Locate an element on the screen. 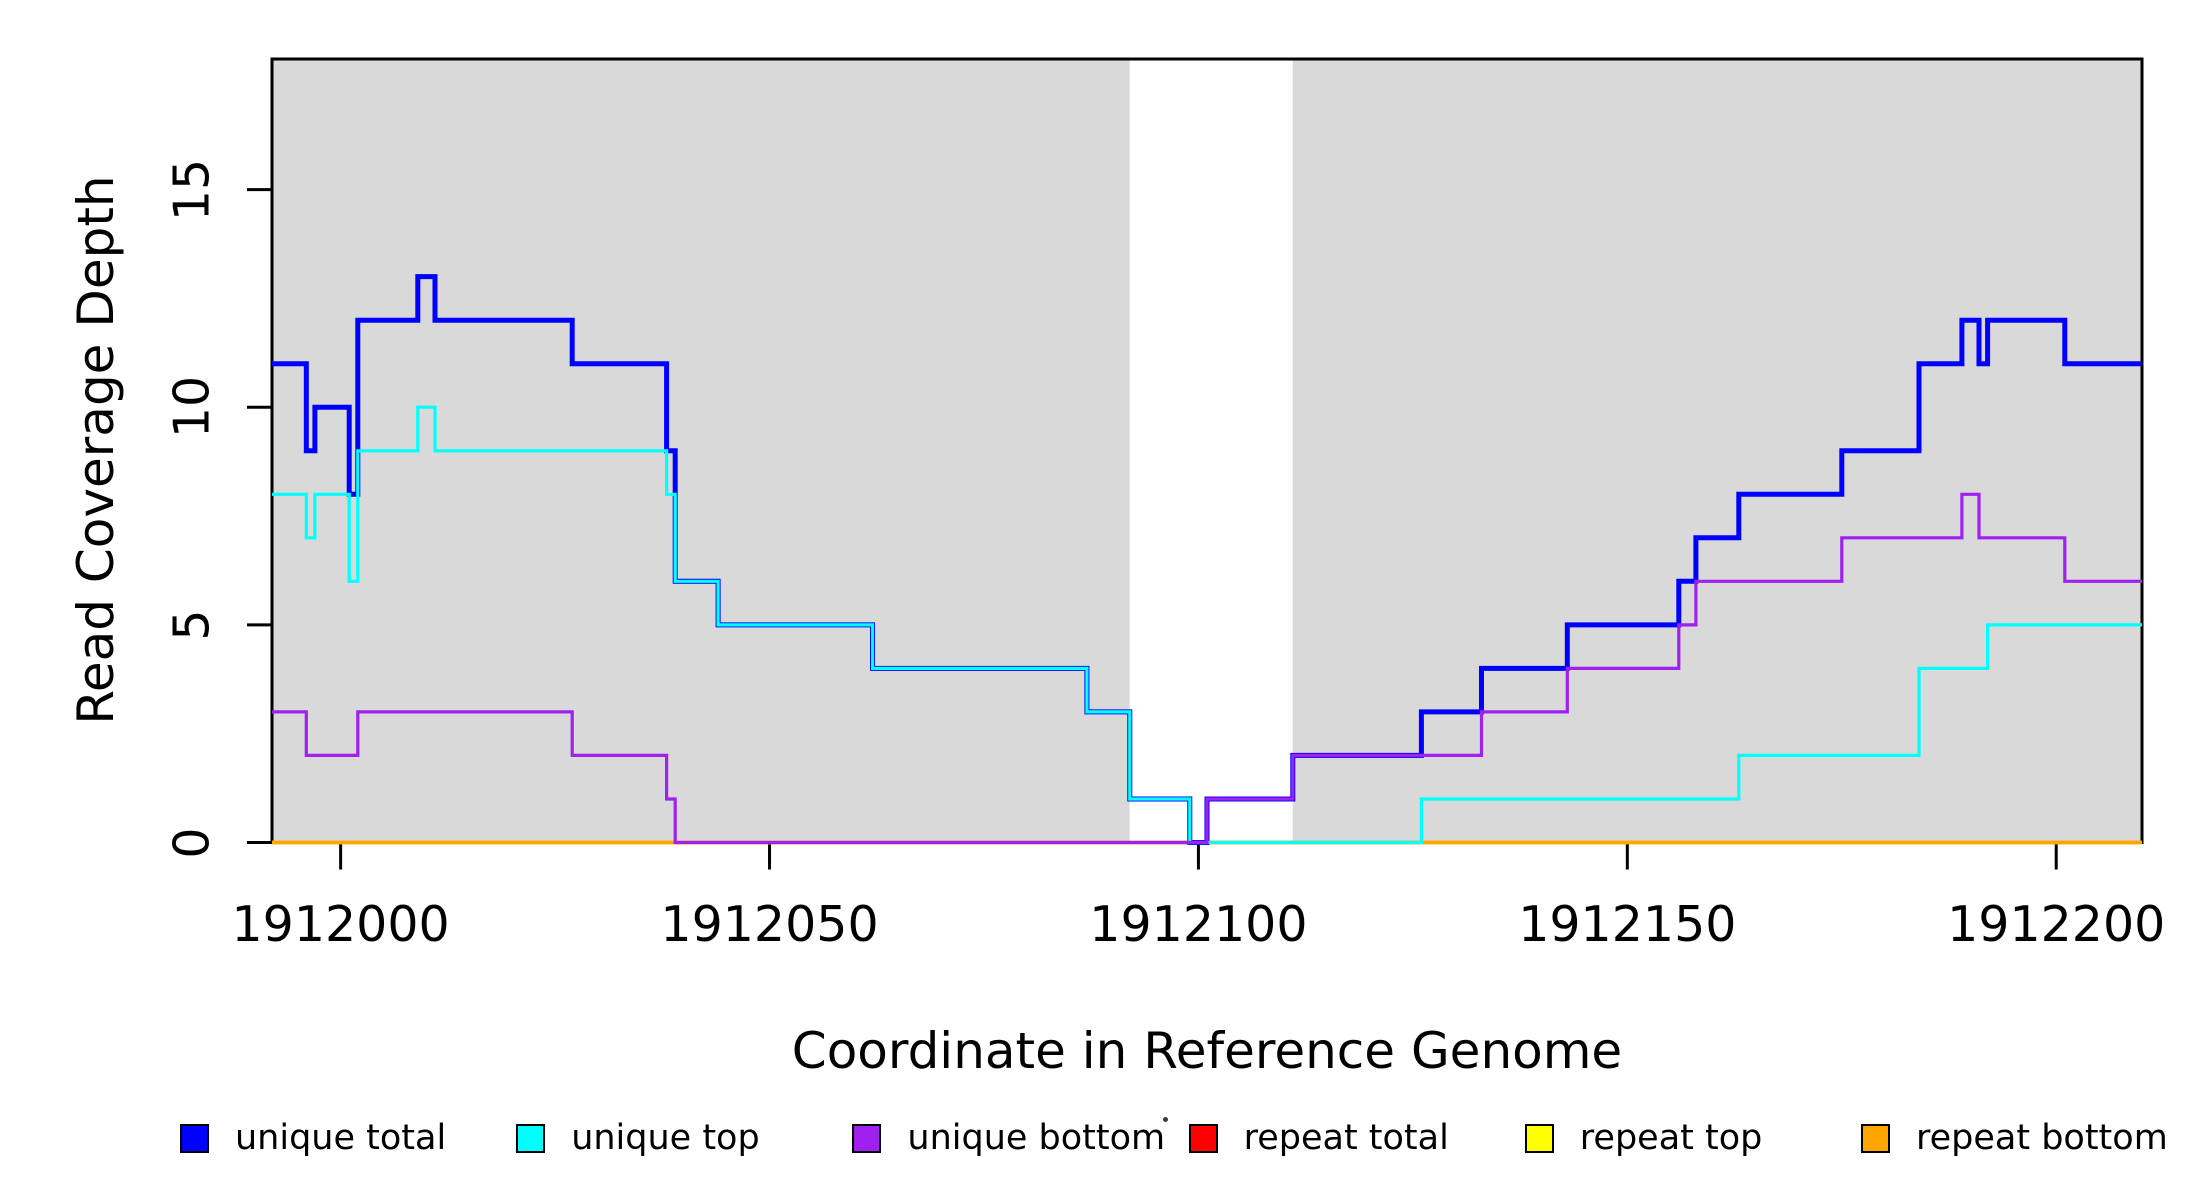  y-tick-label: 5 is located at coordinates (192, 625).